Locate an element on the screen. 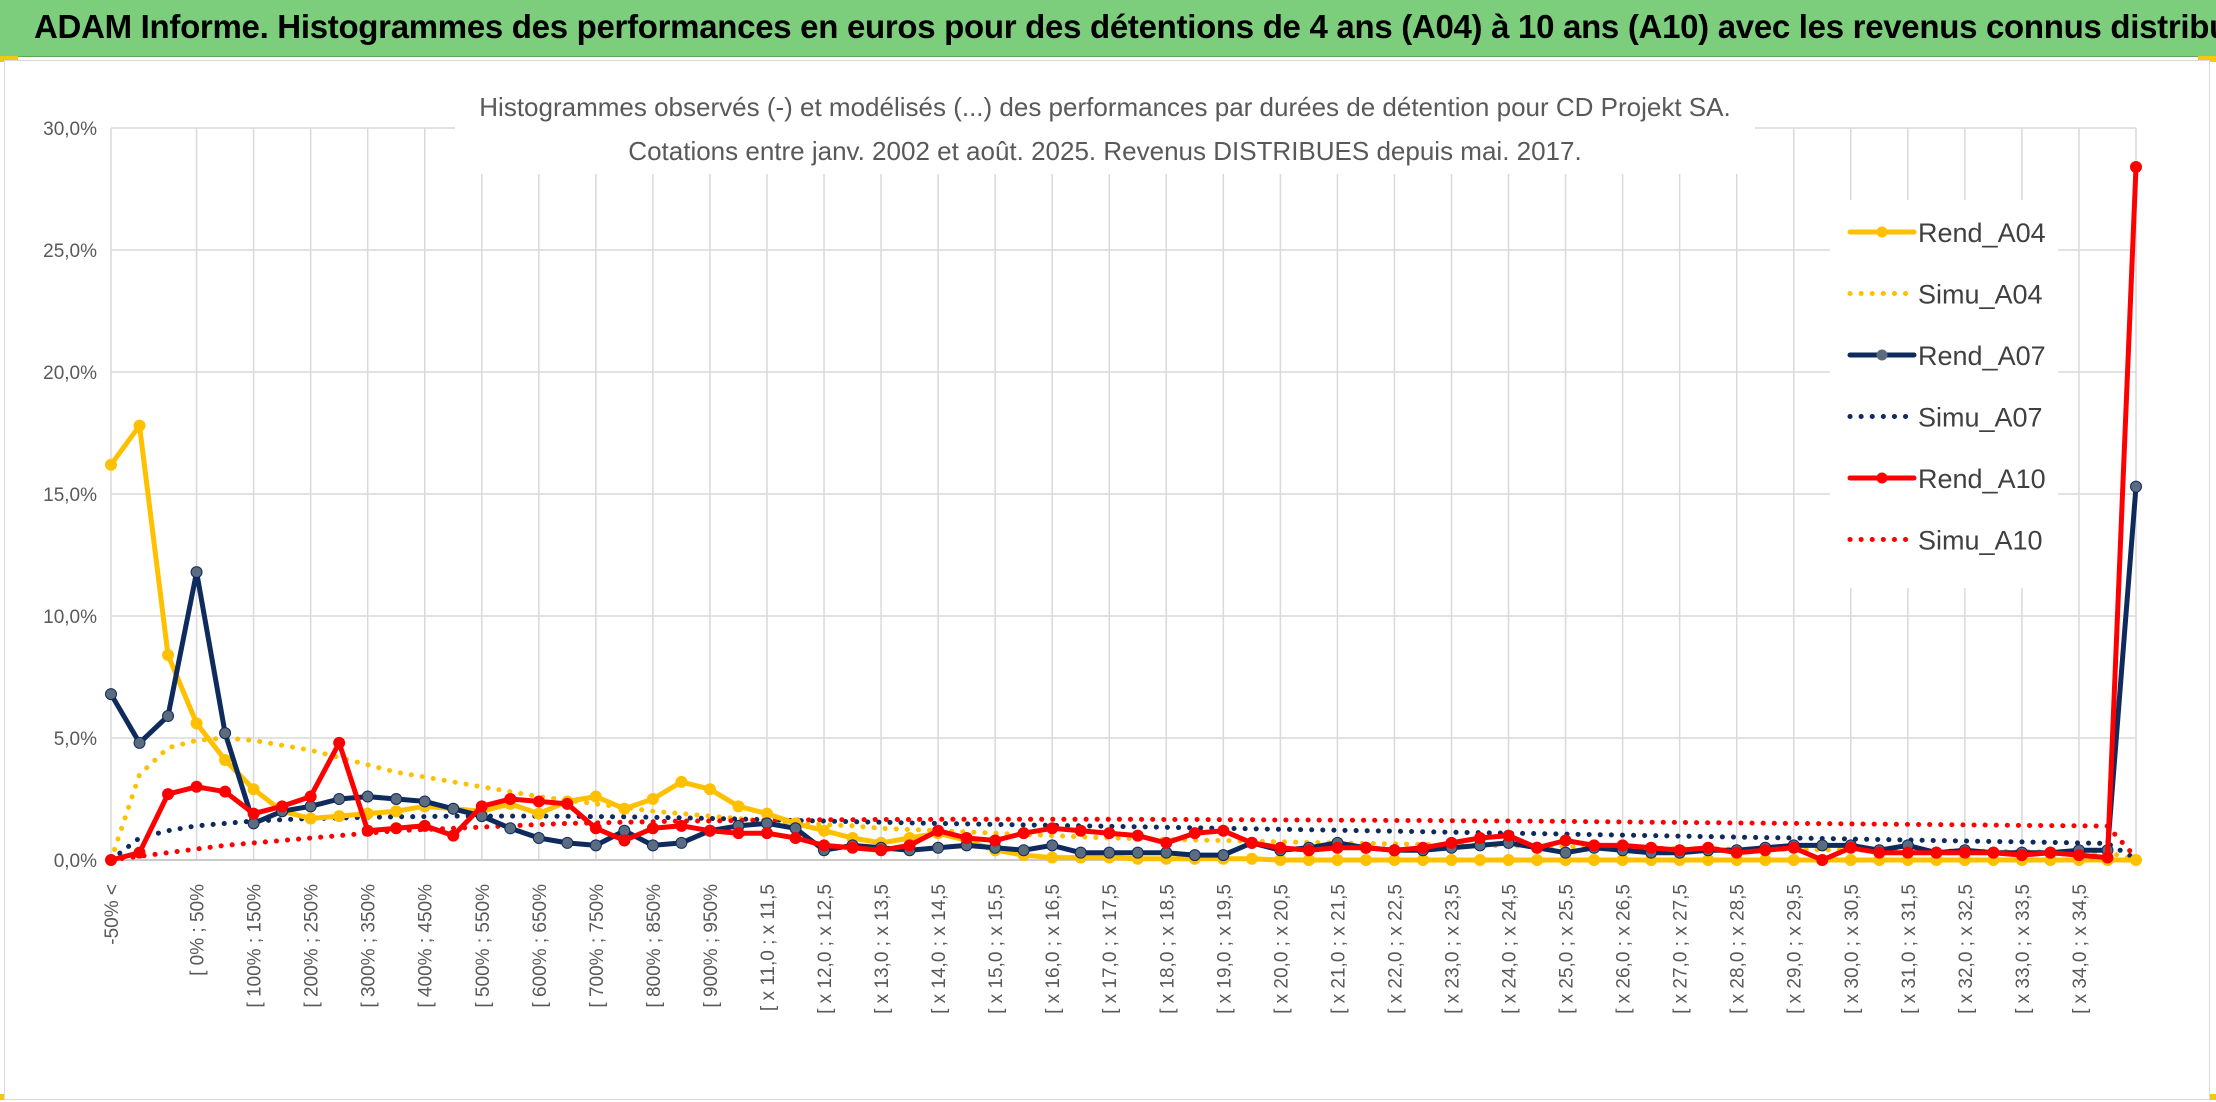 Image resolution: width=2216 pixels, height=1102 pixels. x-tick-label: [ x 11,0 ; x 11,5 is located at coordinates (768, 947).